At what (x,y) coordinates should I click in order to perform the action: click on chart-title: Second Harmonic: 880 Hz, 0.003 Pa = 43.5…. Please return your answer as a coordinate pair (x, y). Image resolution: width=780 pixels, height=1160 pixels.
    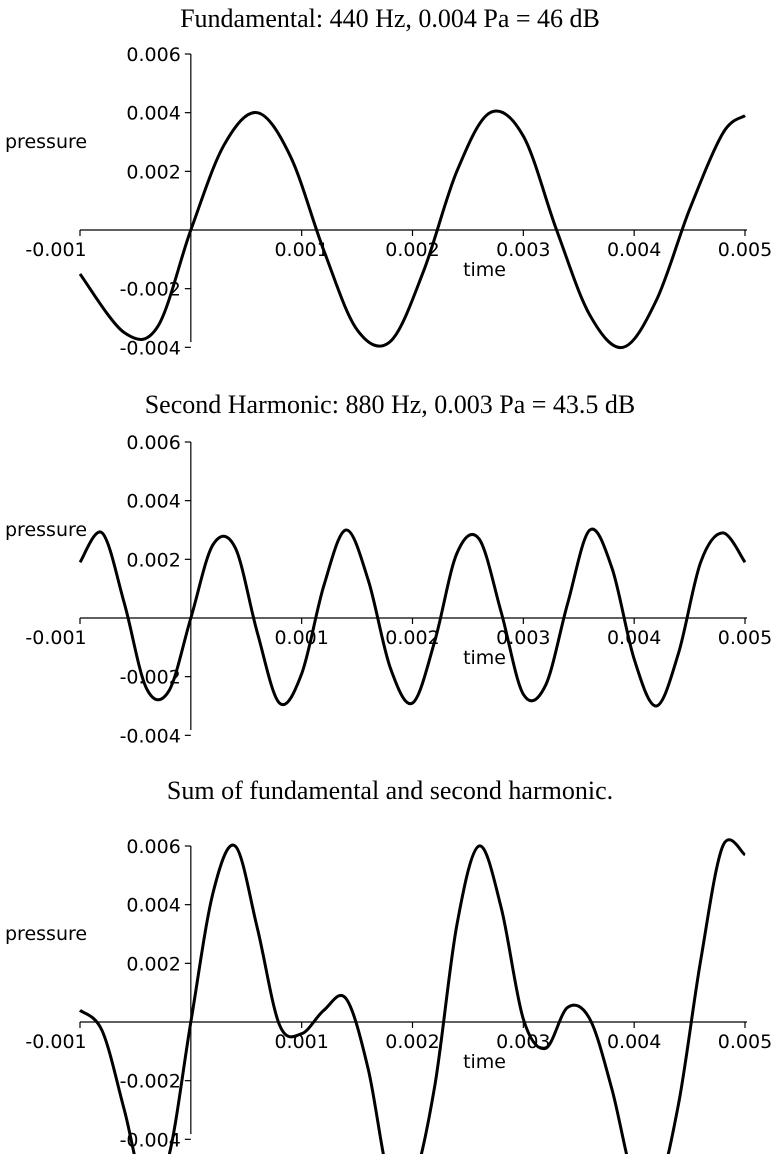
    Looking at the image, I should click on (390, 404).